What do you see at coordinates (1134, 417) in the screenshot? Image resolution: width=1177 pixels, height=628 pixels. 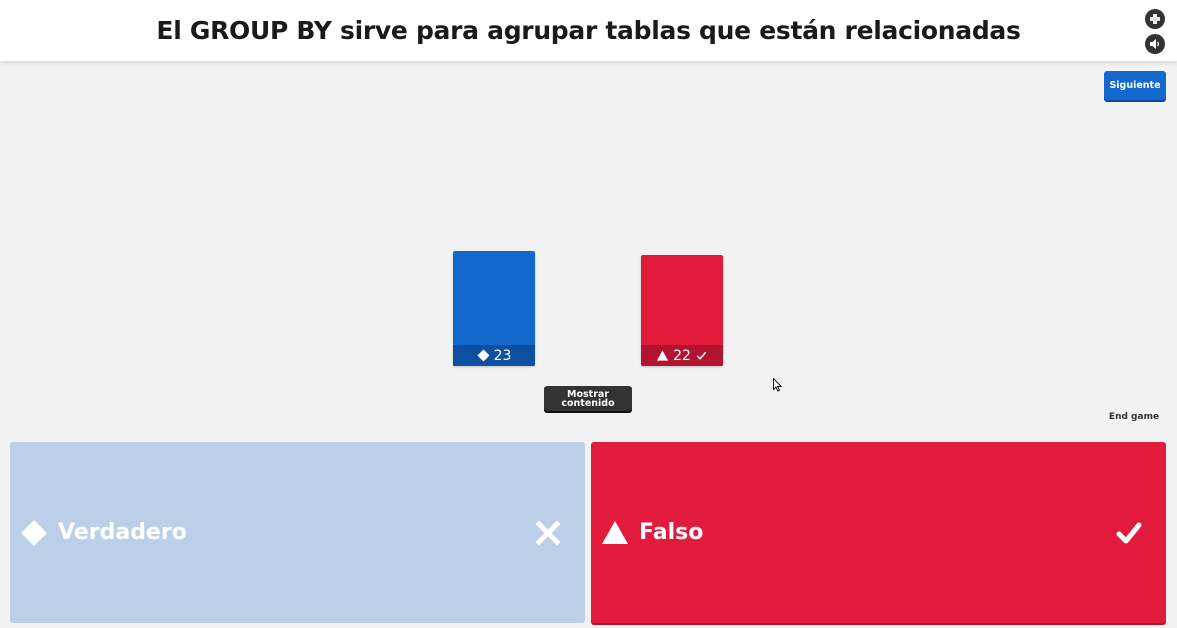 I see `end-game-link: End game` at bounding box center [1134, 417].